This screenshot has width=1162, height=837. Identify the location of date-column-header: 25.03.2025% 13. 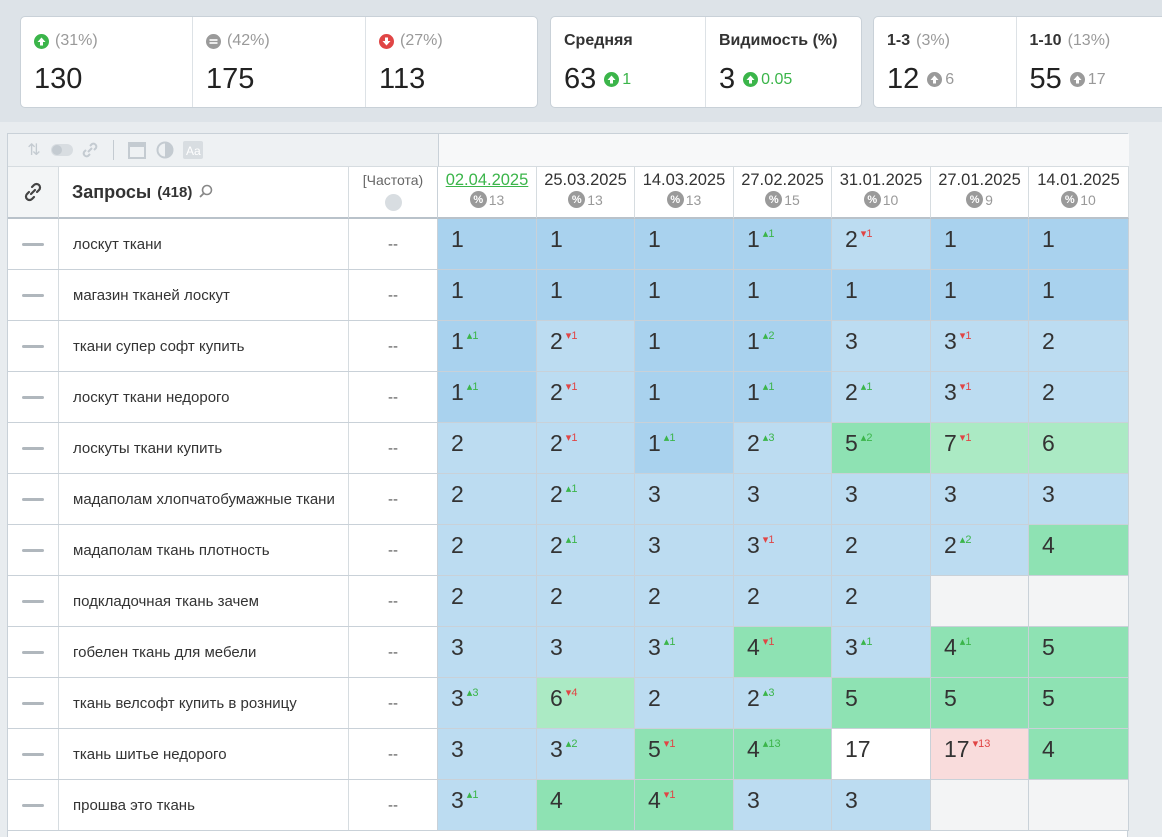
(586, 193).